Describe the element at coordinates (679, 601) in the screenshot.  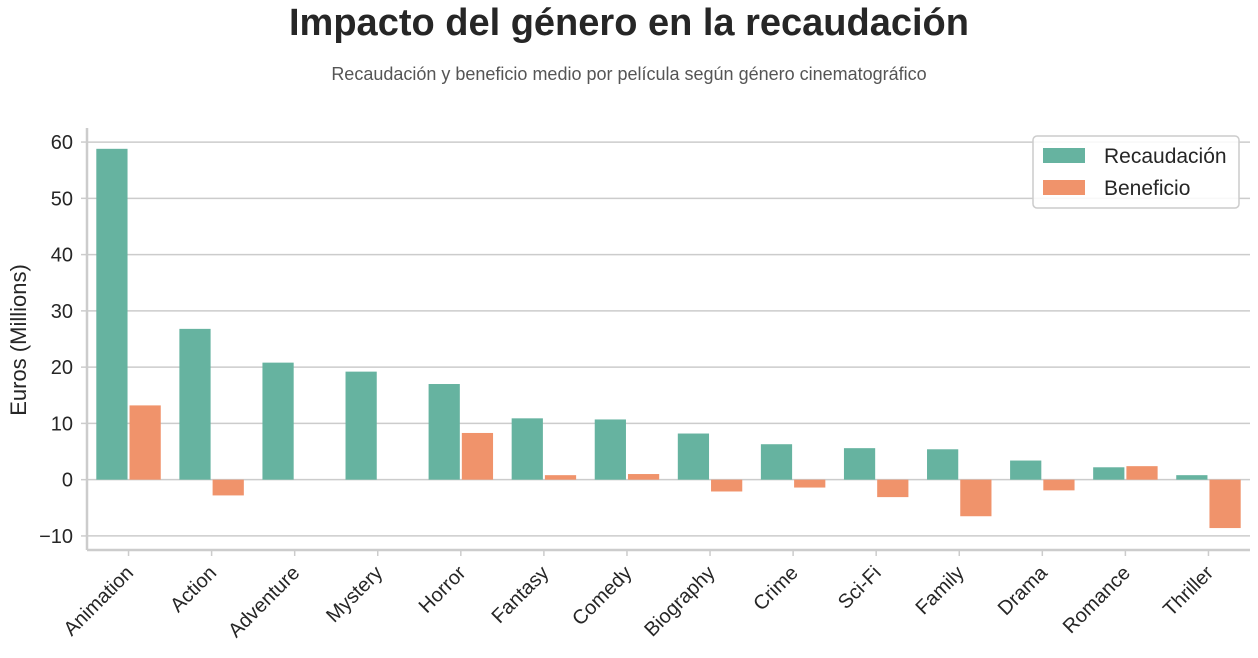
I see `x-tick-label: Biography` at that location.